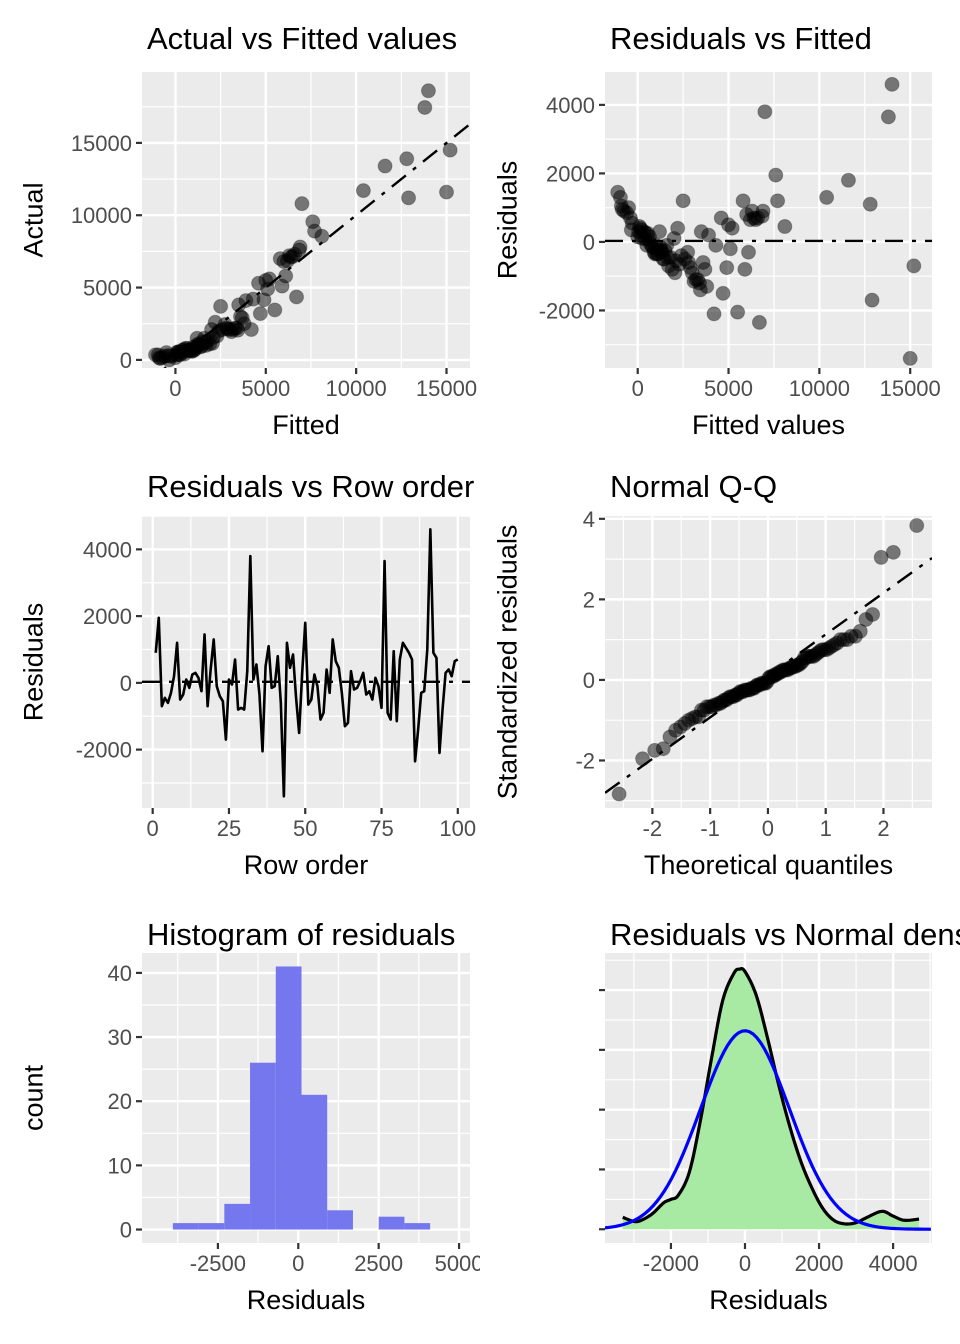  Describe the element at coordinates (753, 674) in the screenshot. I see `normal-qq-canvas: -2 -1 0 1 2 -2 0 2 4` at that location.